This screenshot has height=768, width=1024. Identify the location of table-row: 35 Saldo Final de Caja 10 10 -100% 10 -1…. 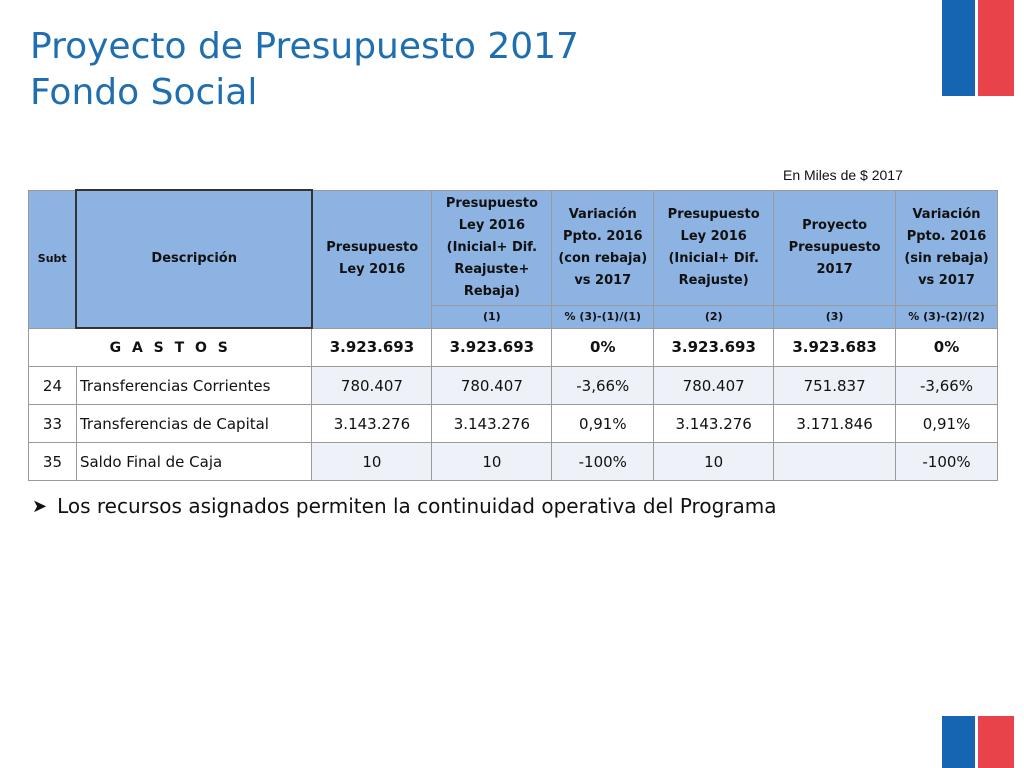
(513, 461).